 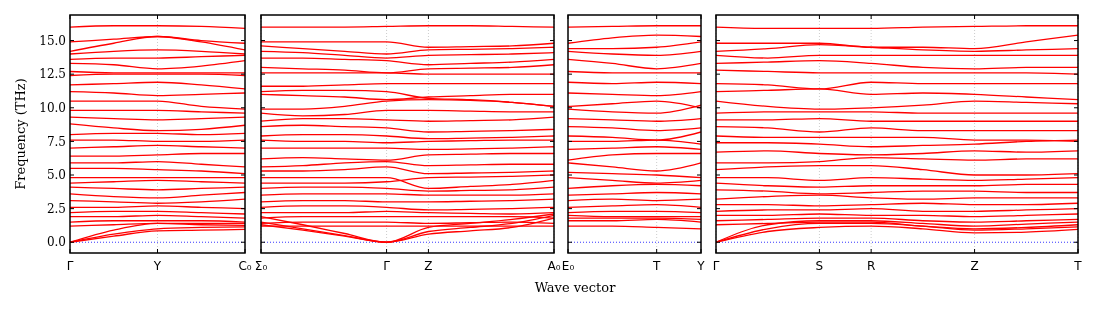 I want to click on y-axis-title: Frequency (THz), so click(x=20, y=134).